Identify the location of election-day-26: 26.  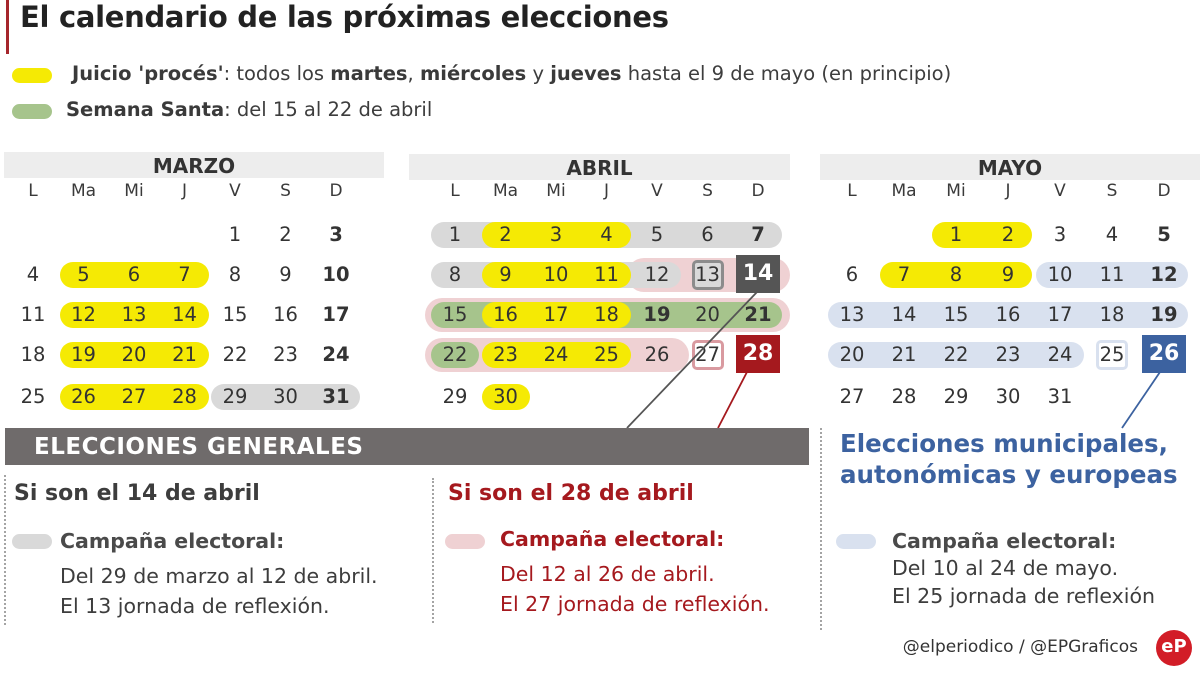
(1164, 354).